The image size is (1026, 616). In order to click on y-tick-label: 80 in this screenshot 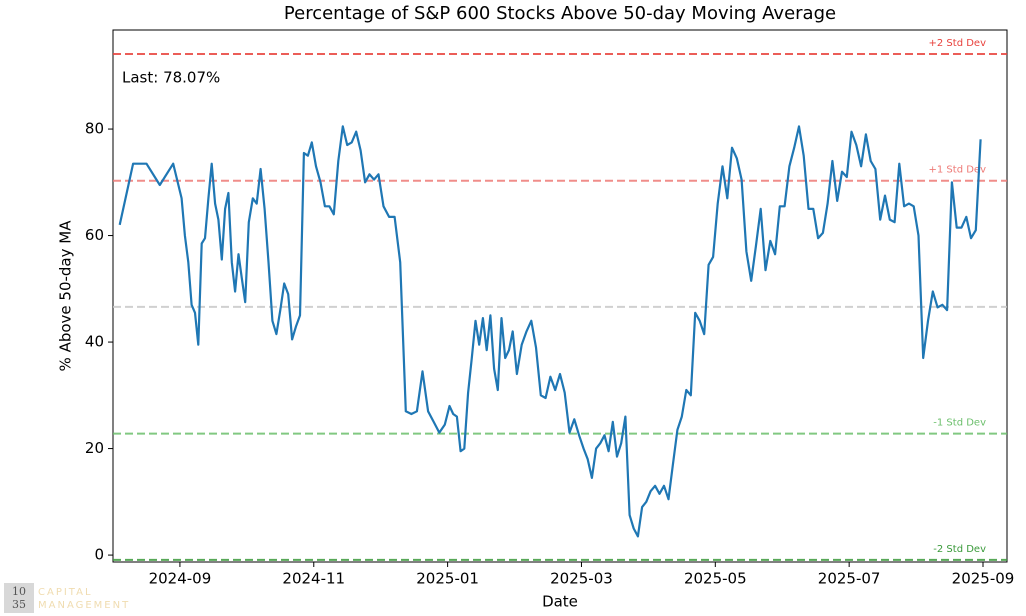, I will do `click(94, 129)`.